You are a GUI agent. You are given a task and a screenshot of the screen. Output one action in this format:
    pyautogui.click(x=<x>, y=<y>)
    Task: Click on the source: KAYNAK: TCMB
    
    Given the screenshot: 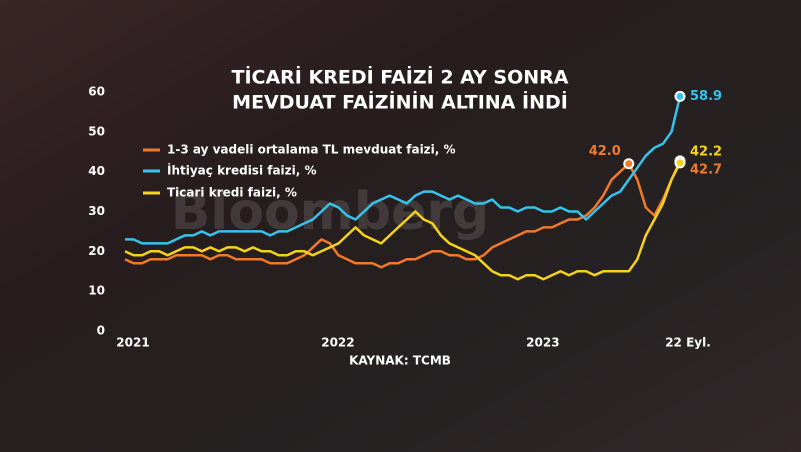 What is the action you would take?
    pyautogui.click(x=400, y=361)
    